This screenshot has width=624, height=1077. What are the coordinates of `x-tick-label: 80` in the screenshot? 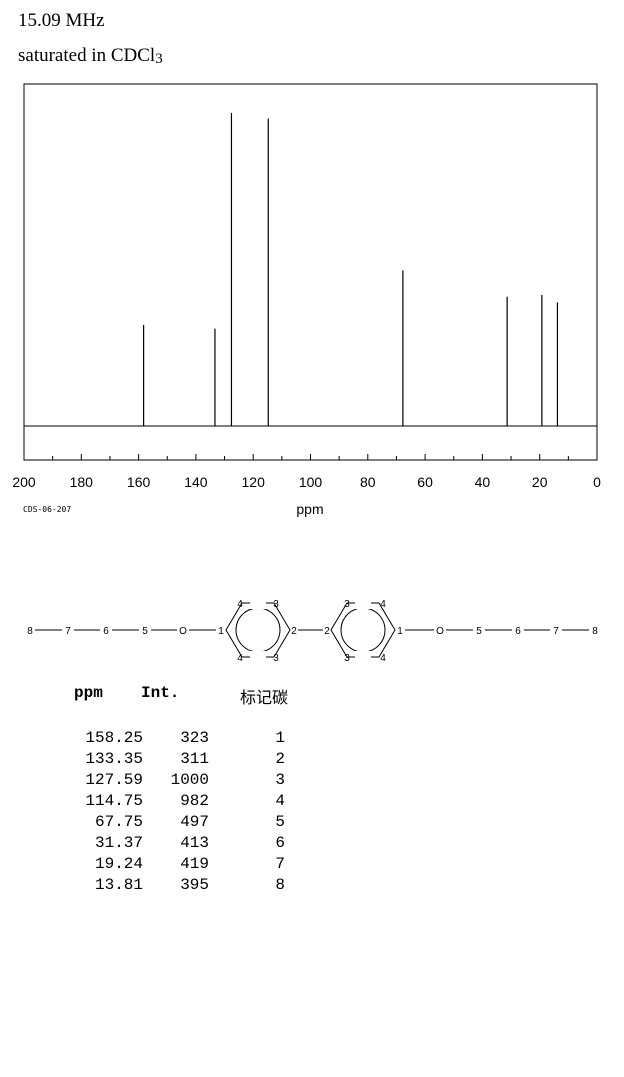 It's located at (368, 482).